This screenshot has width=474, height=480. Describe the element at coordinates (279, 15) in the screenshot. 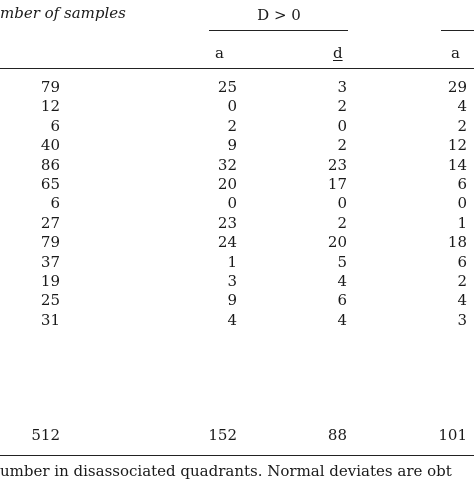

I see `group-header-d-positive: D > 0` at that location.